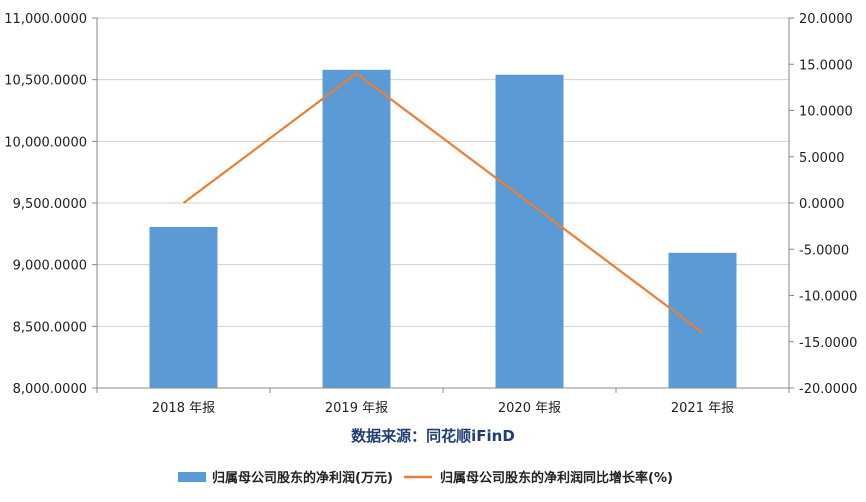 The width and height of the screenshot is (866, 502). What do you see at coordinates (45, 81) in the screenshot?
I see `left-axis-tick-label: 10,500.0000` at bounding box center [45, 81].